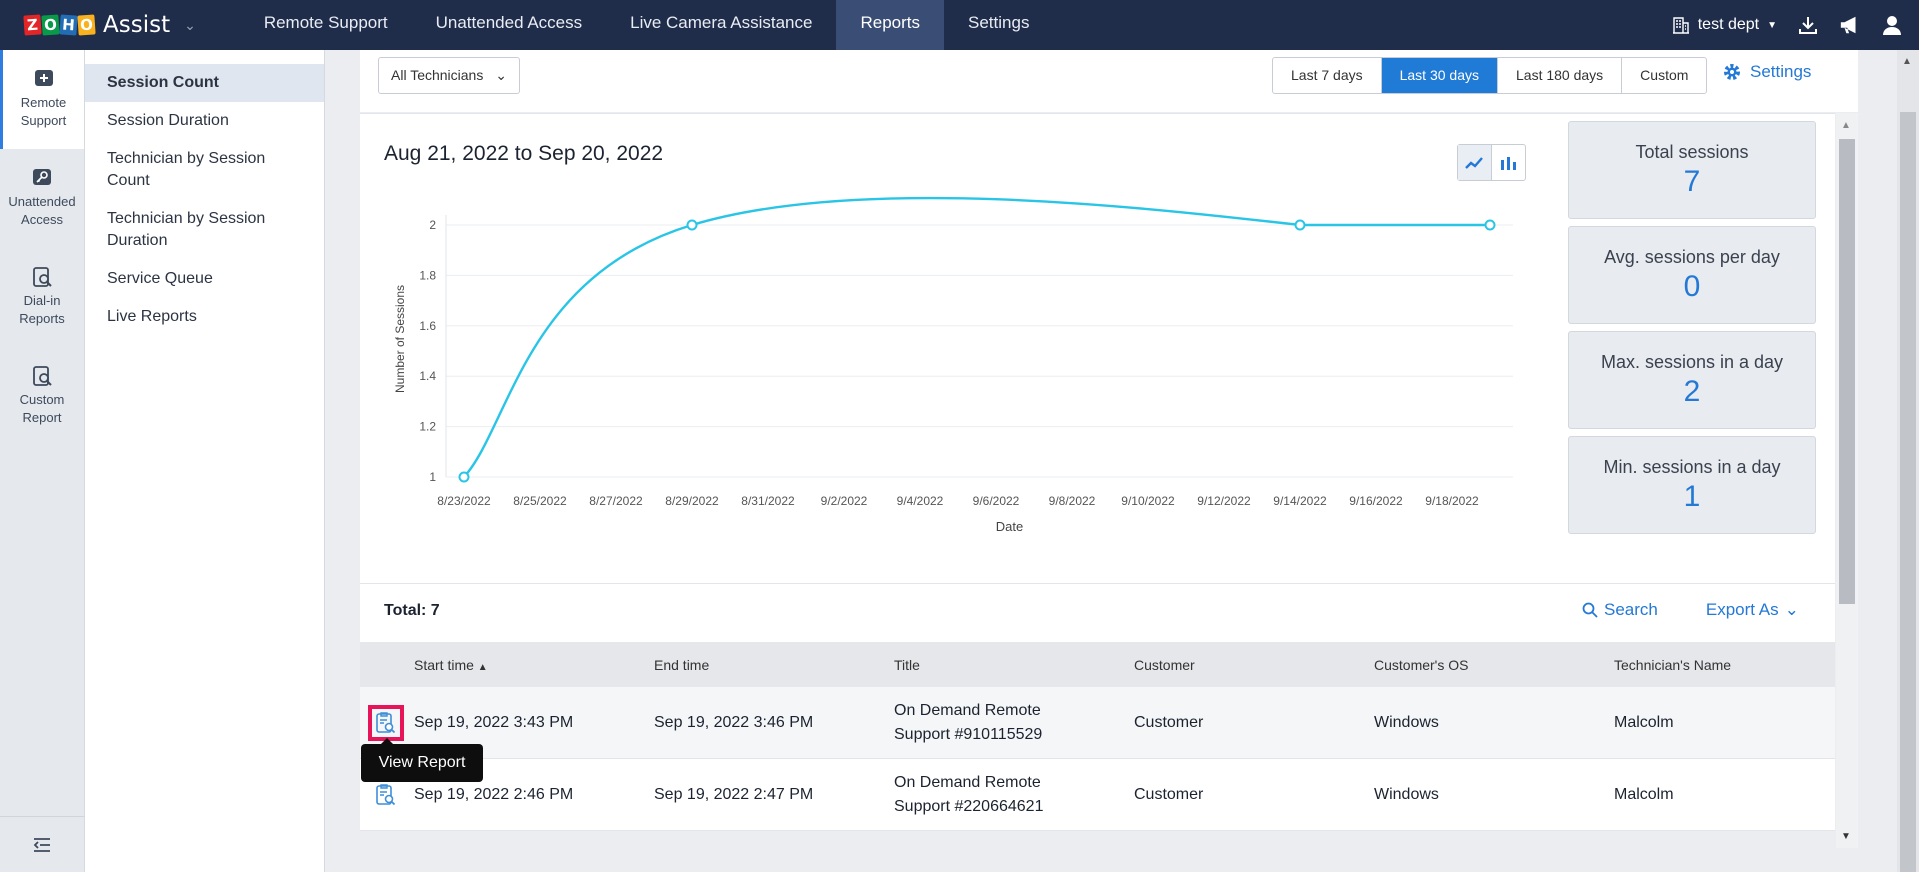  I want to click on caret-down-icon: ▼, so click(1772, 25).